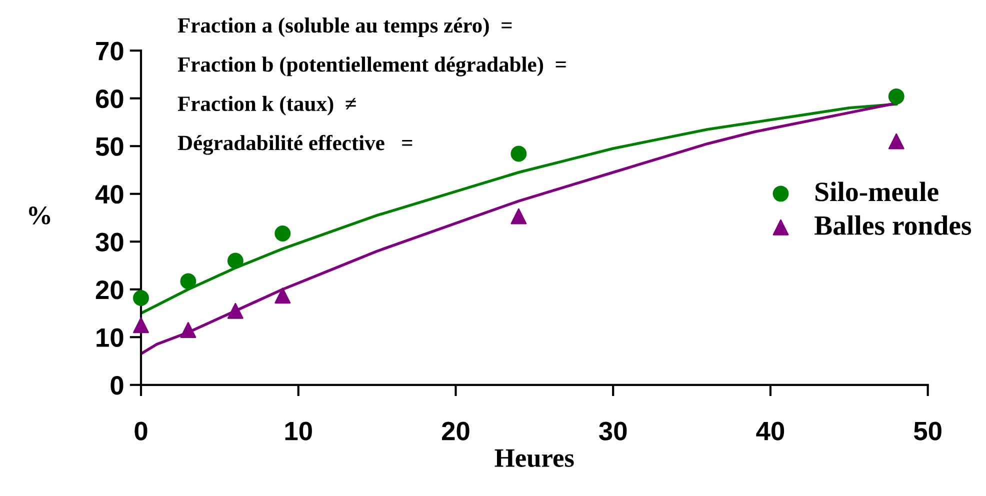 The image size is (986, 496). I want to click on y-tick-label: 50, so click(110, 146).